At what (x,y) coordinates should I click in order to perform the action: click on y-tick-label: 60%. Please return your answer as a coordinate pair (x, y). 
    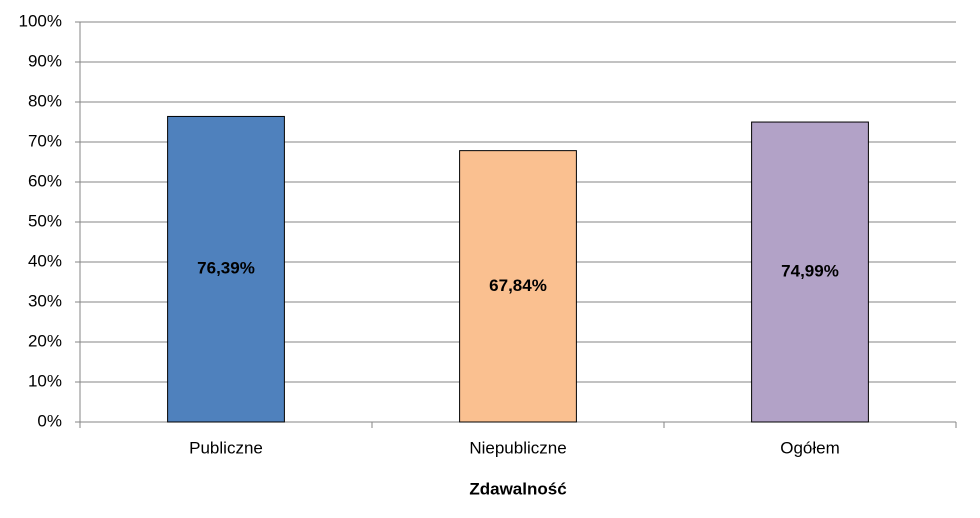
    Looking at the image, I should click on (45, 180).